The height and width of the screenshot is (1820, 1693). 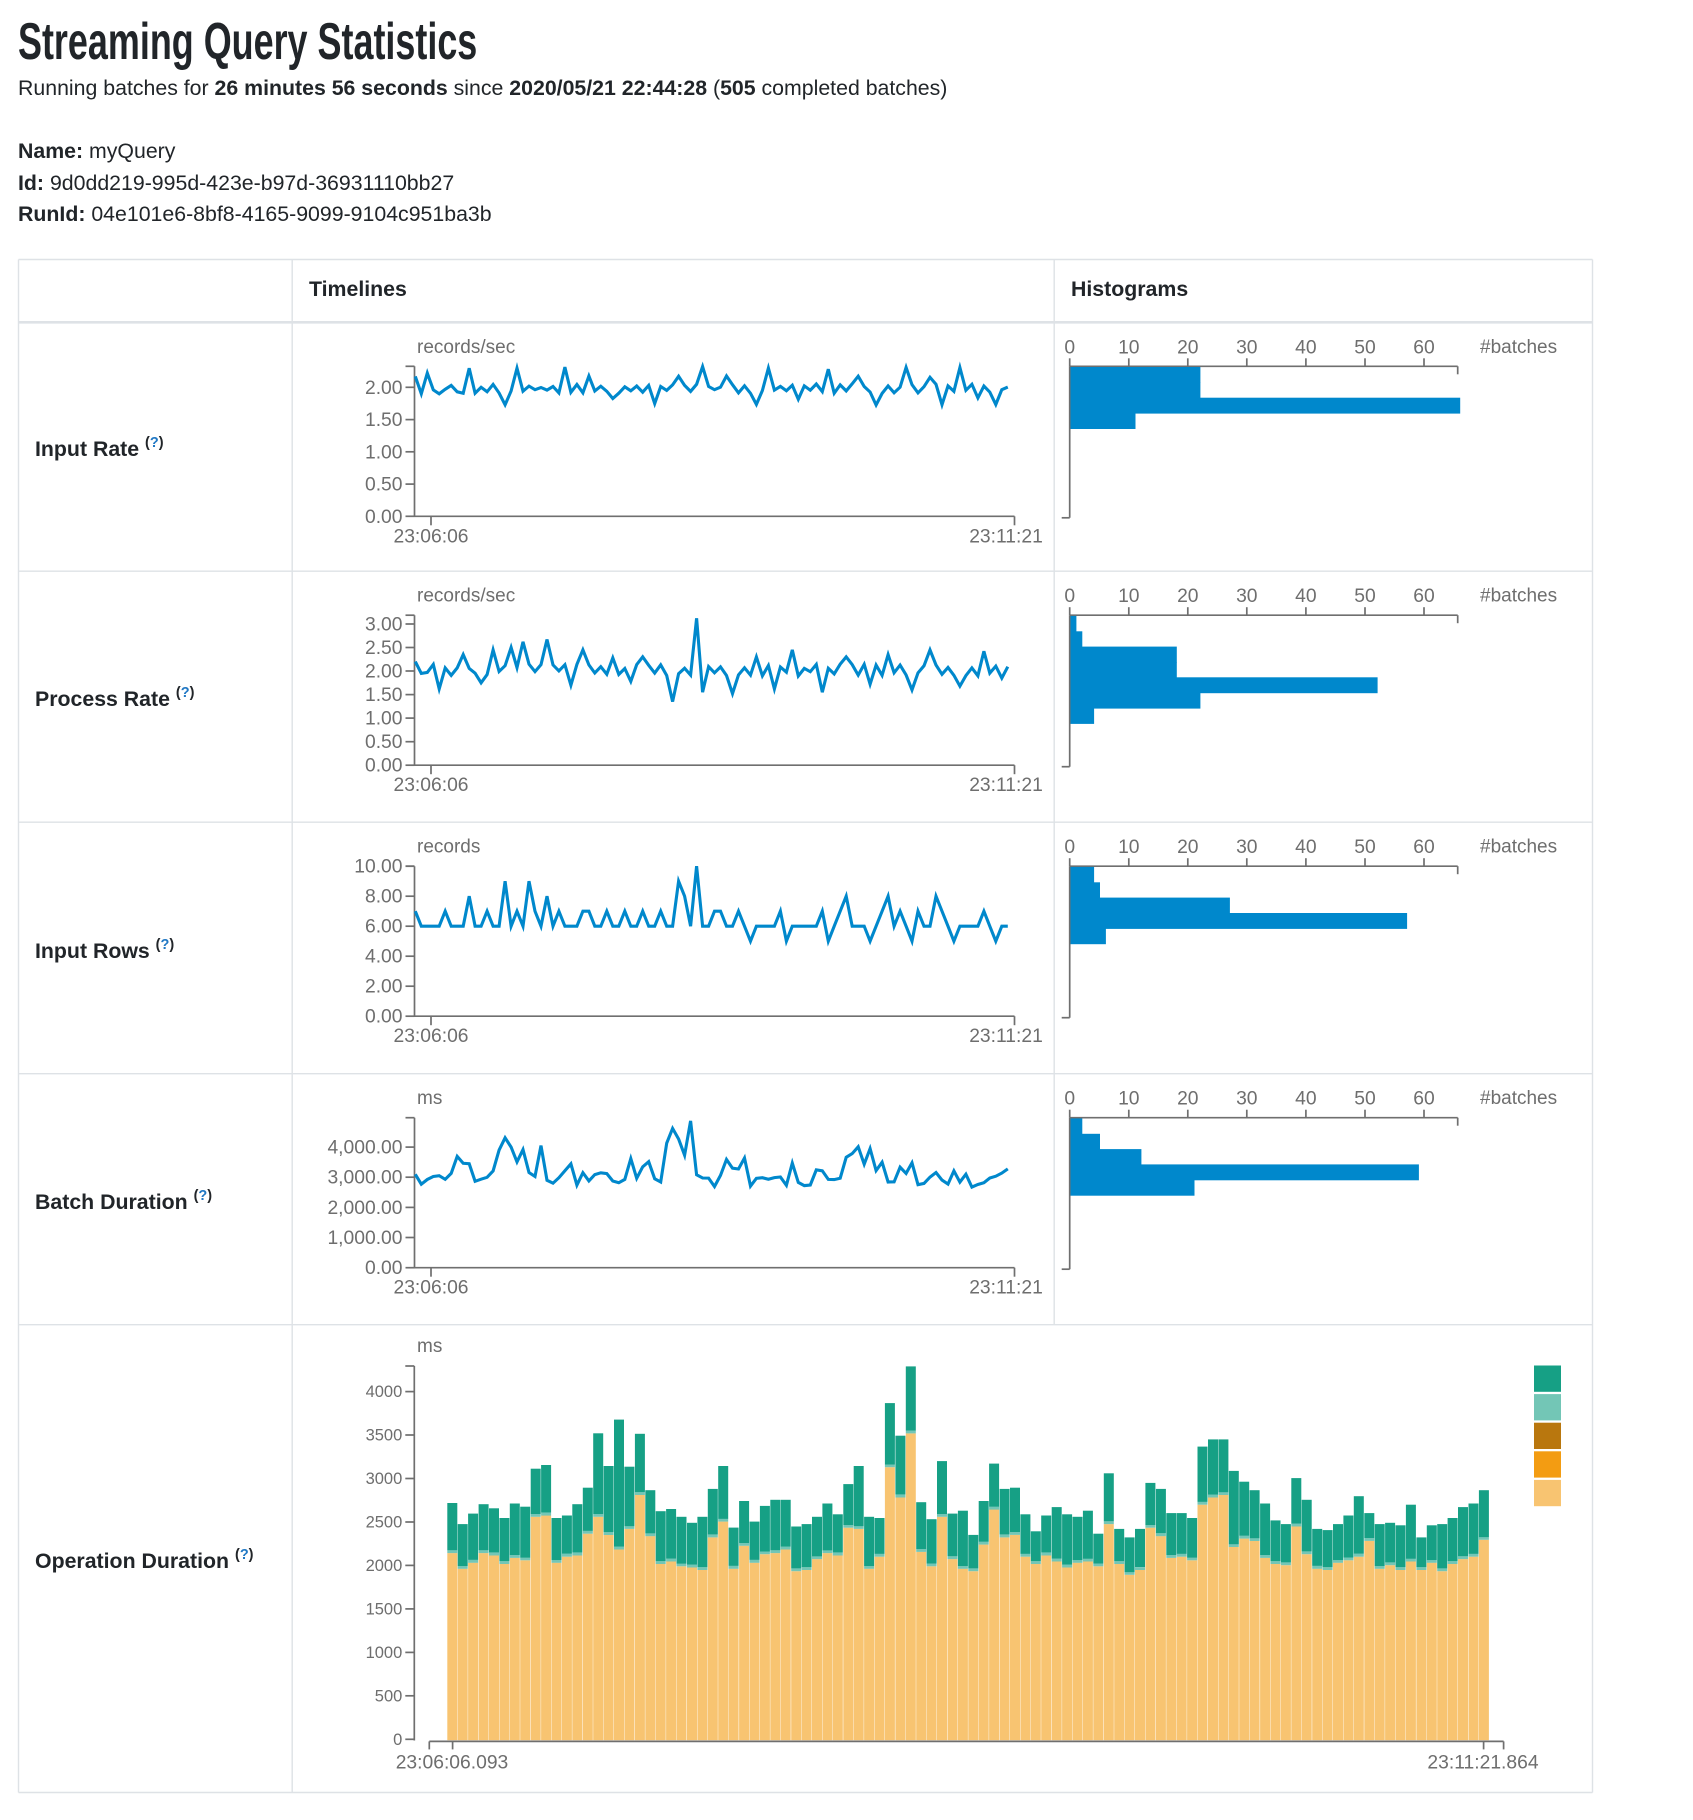 I want to click on svg-text: 8.00, so click(x=384, y=897).